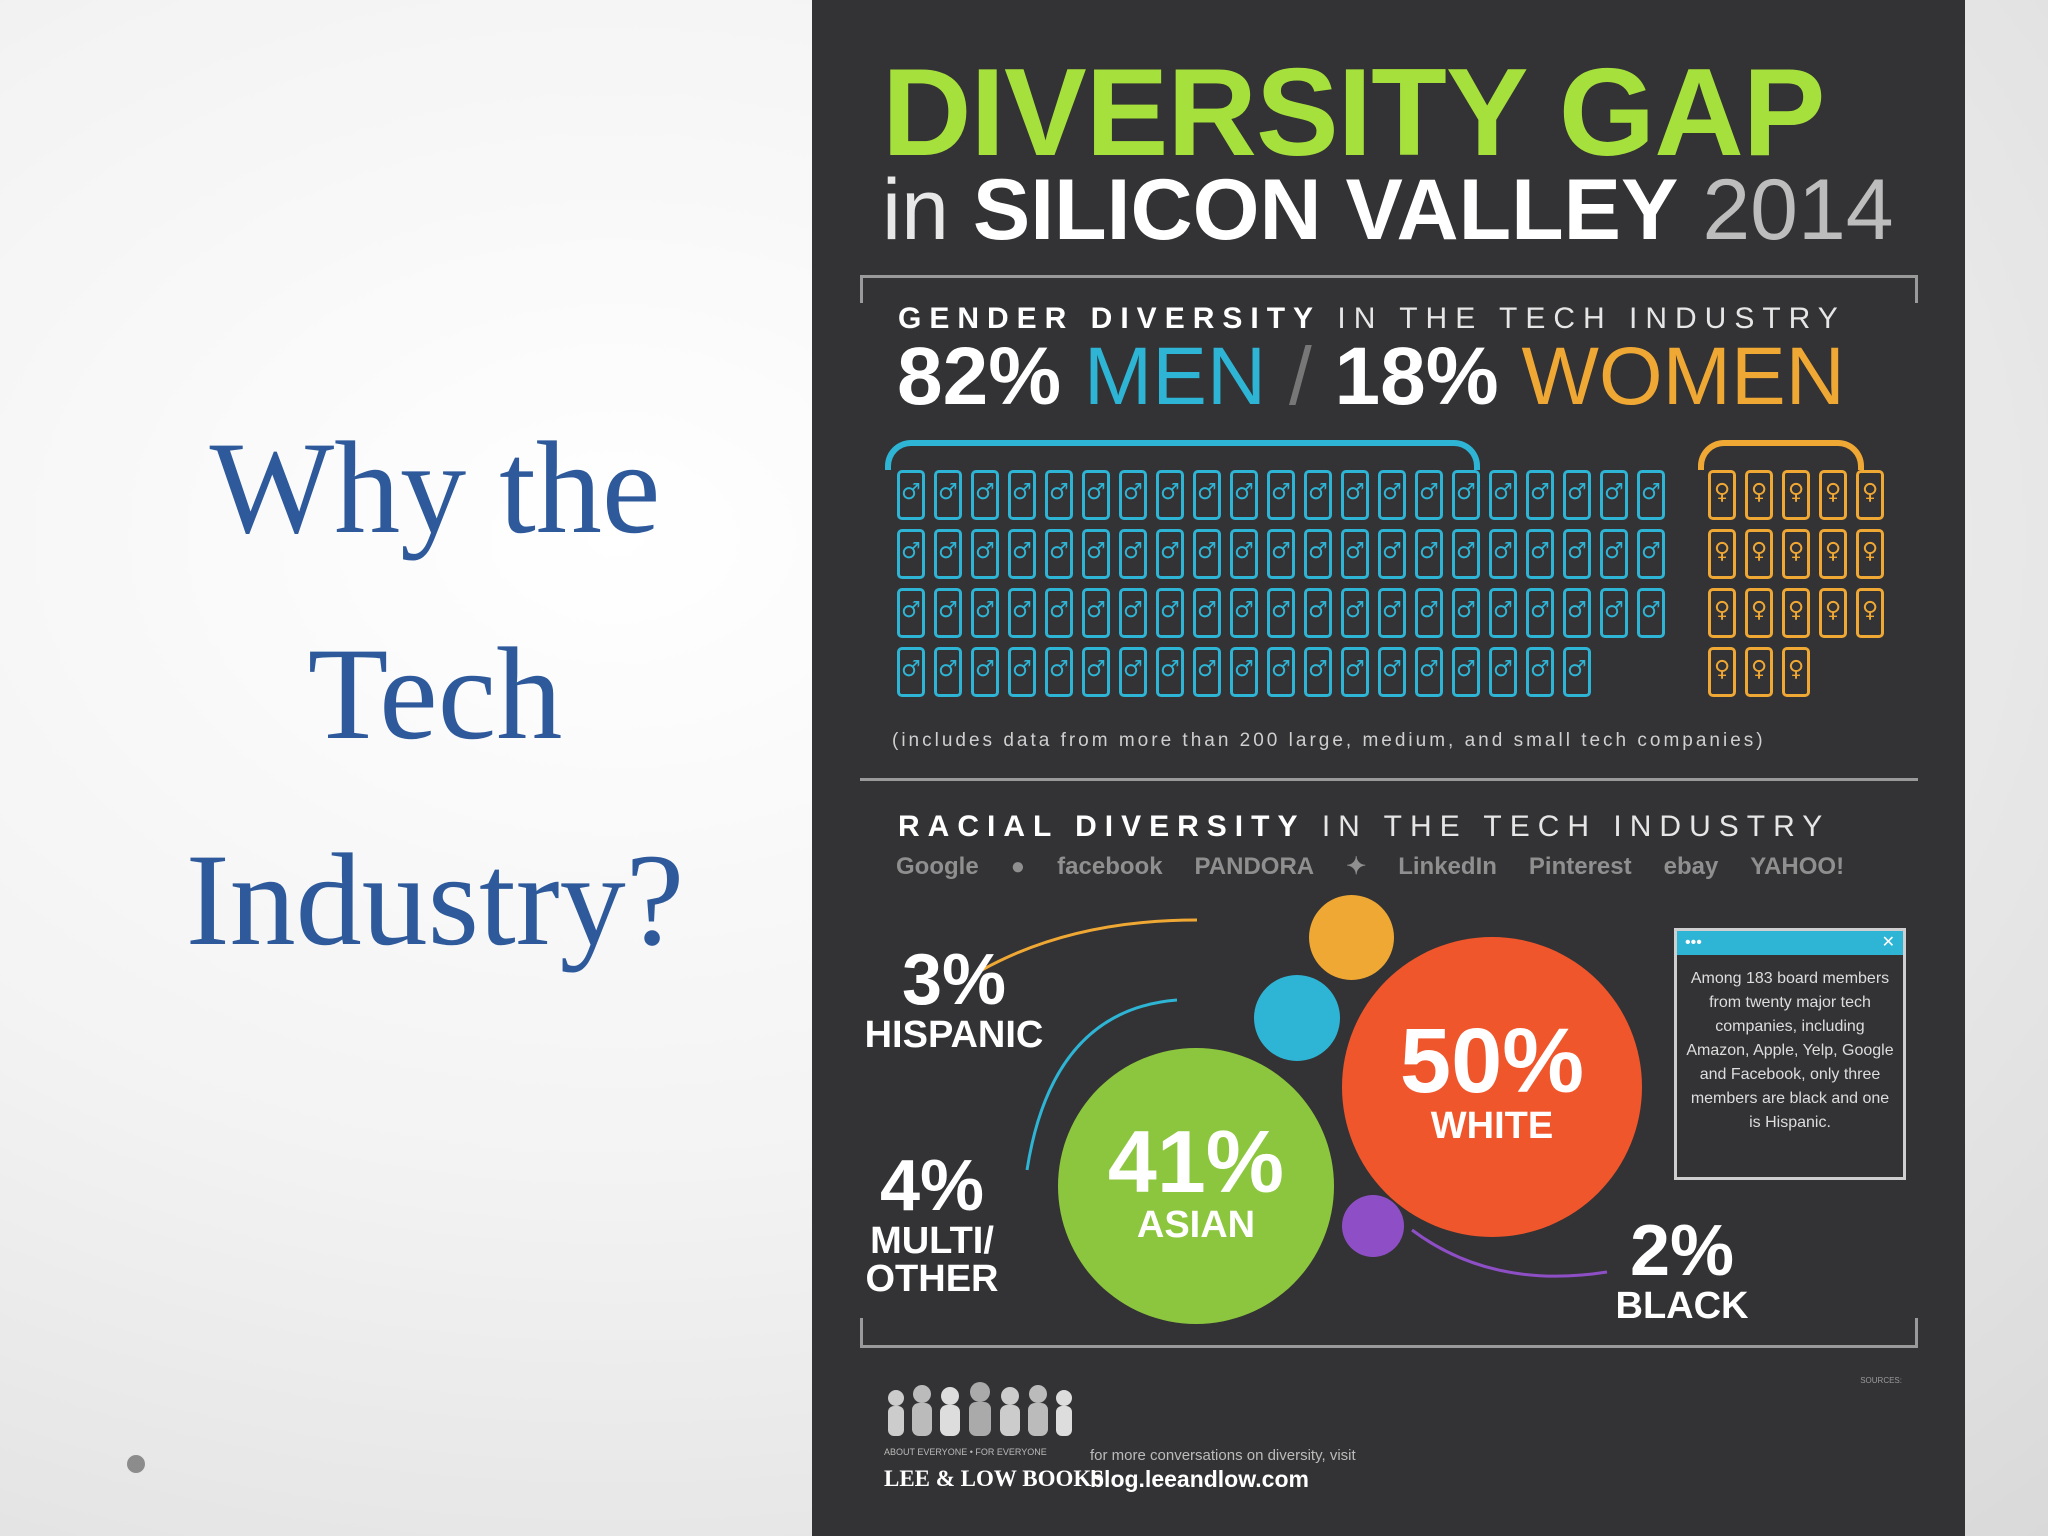 This screenshot has width=2048, height=1536. What do you see at coordinates (1351, 937) in the screenshot?
I see `hispanic-dot` at bounding box center [1351, 937].